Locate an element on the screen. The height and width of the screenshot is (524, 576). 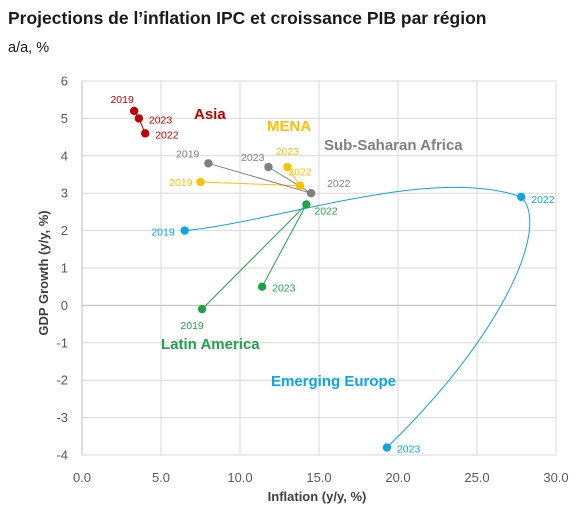
emerging-europe-point-label: 2023 is located at coordinates (409, 450).